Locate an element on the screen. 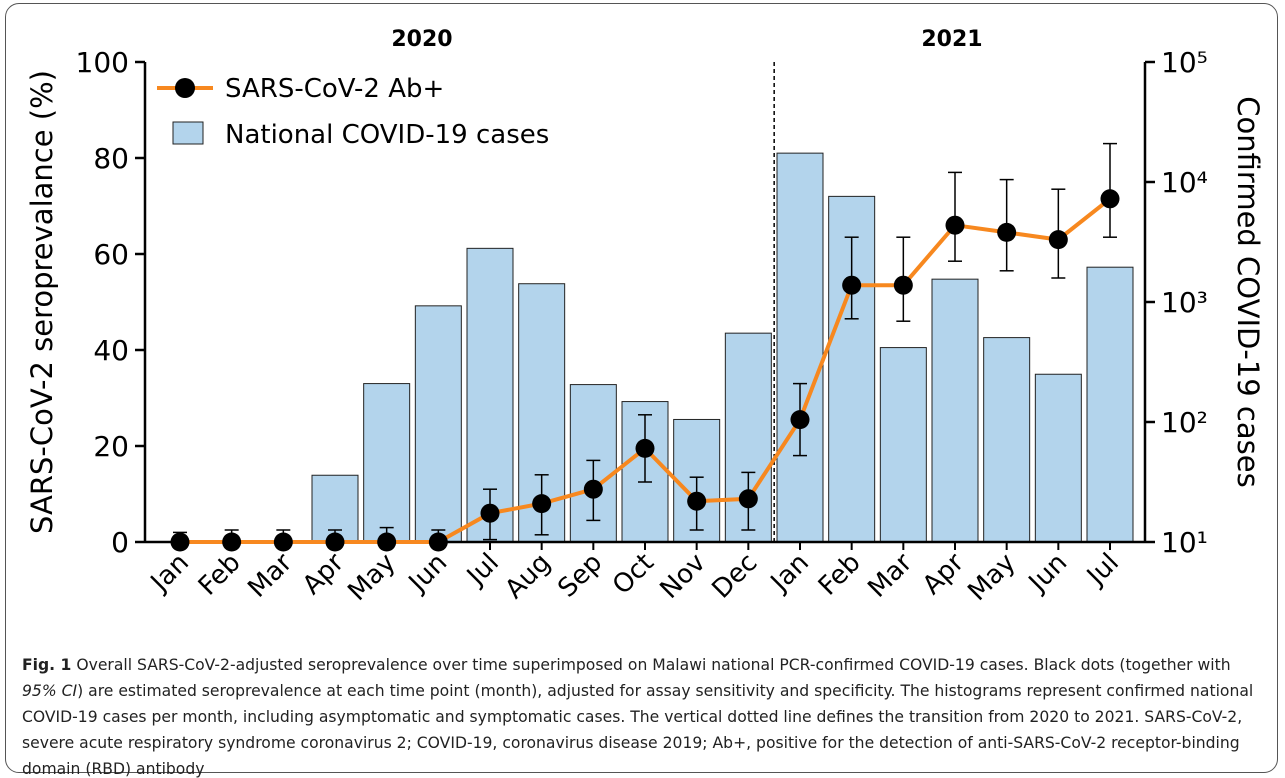 This screenshot has height=778, width=1285. year-label: 2021 is located at coordinates (951, 39).